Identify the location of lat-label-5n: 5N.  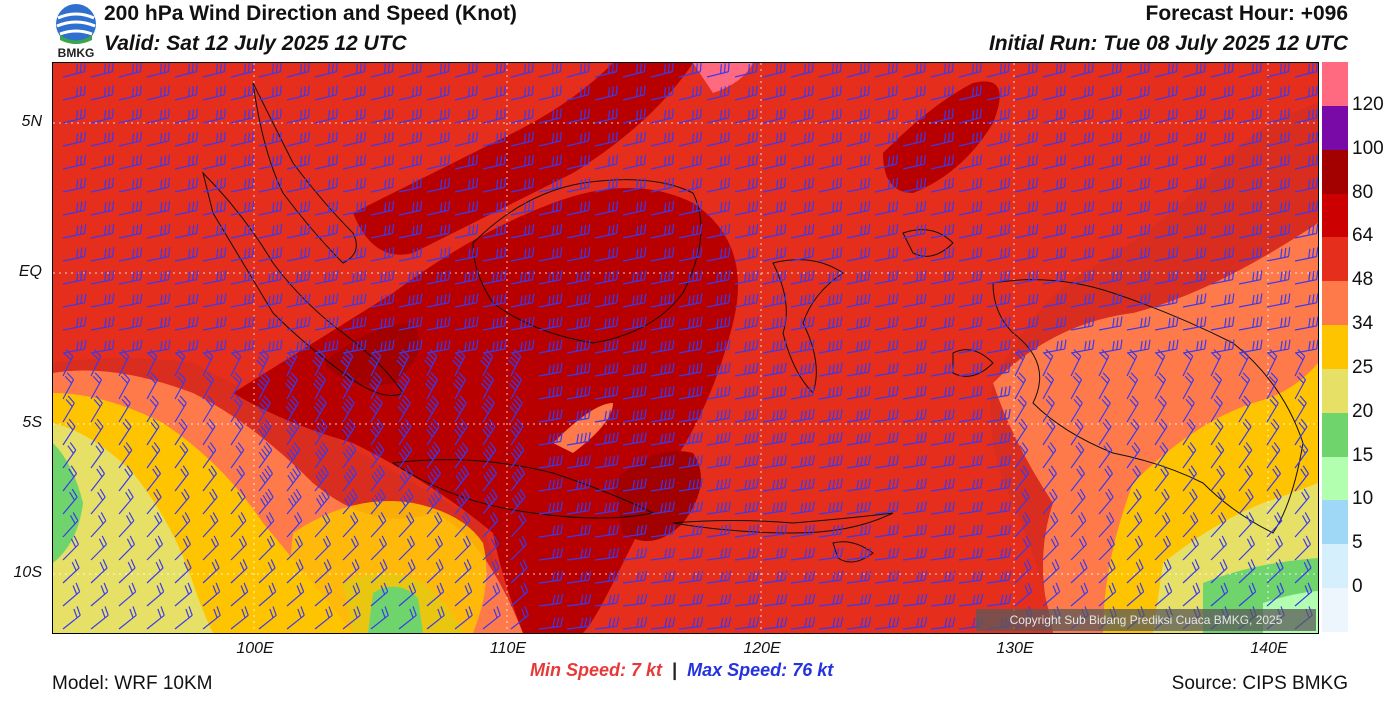
(31, 121).